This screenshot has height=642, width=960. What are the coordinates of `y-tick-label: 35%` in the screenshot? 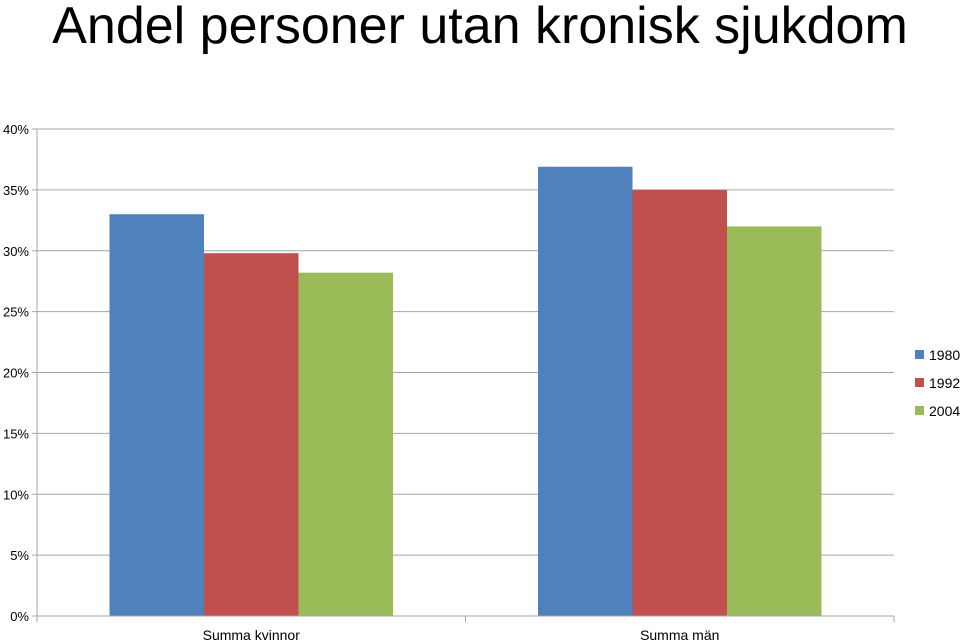 It's located at (16, 190).